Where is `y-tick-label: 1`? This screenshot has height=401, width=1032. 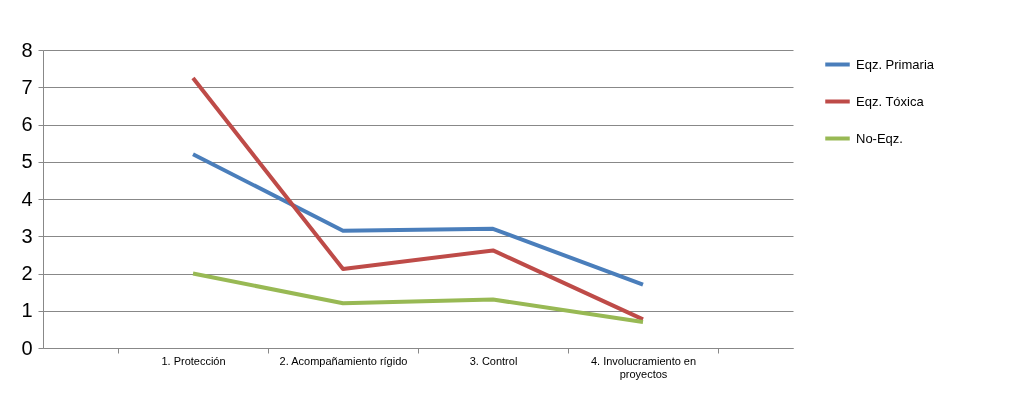 y-tick-label: 1 is located at coordinates (27, 310).